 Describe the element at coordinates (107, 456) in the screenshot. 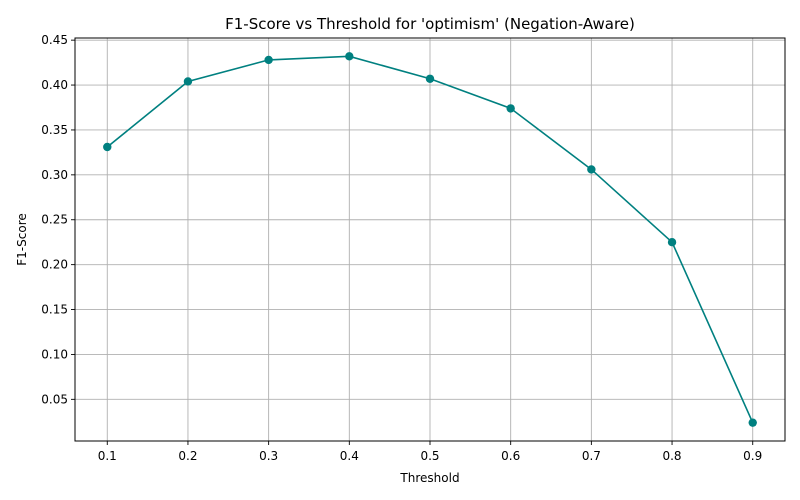

I see `x-tick-label: 0.1` at that location.